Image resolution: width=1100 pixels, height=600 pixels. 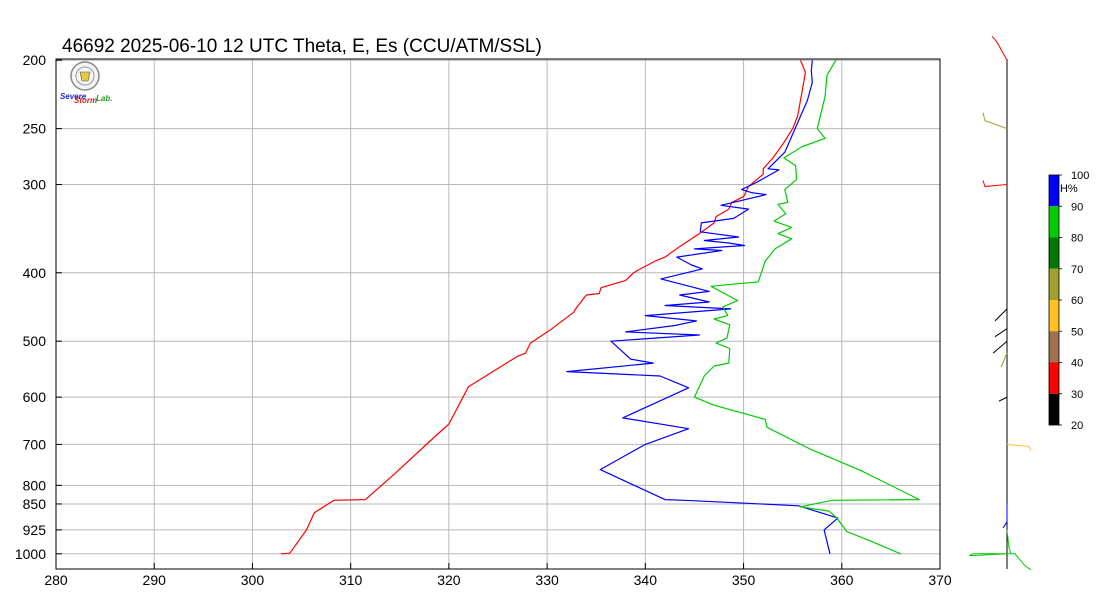 What do you see at coordinates (351, 580) in the screenshot?
I see `x-tick-label: 310` at bounding box center [351, 580].